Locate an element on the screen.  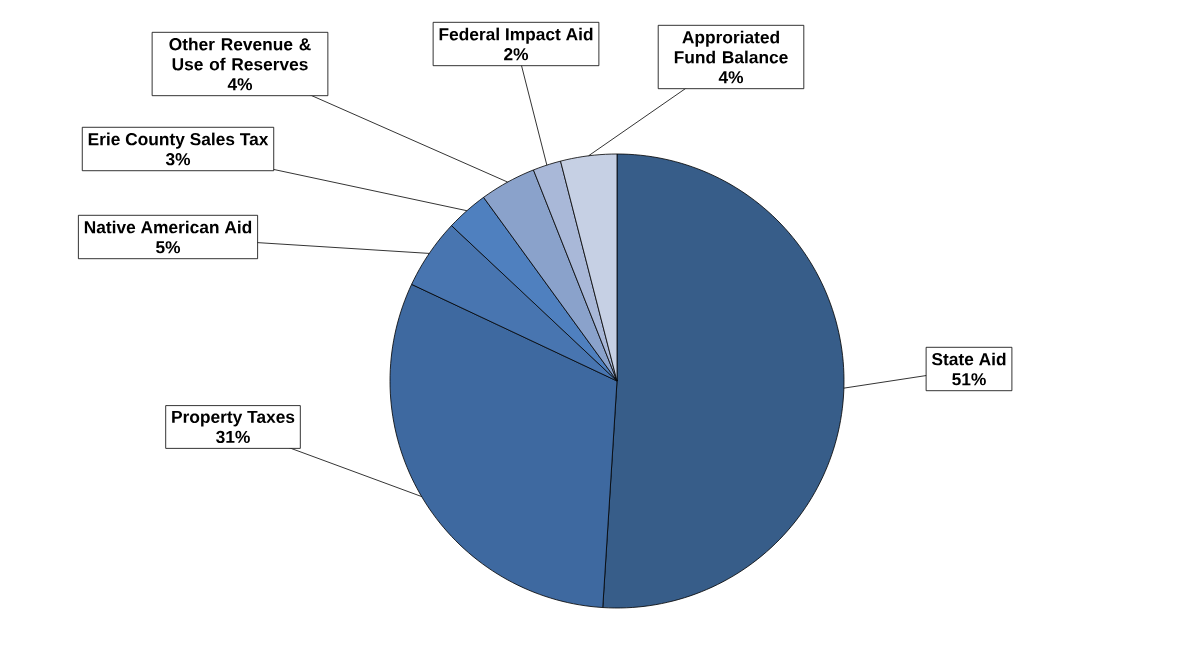
data-label: 5% is located at coordinates (168, 247).